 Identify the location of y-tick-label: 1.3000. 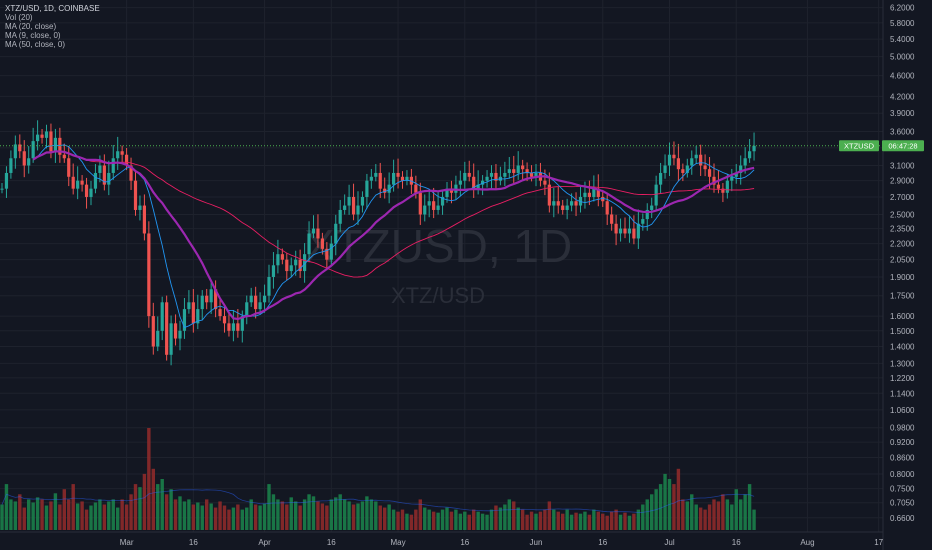
(902, 363).